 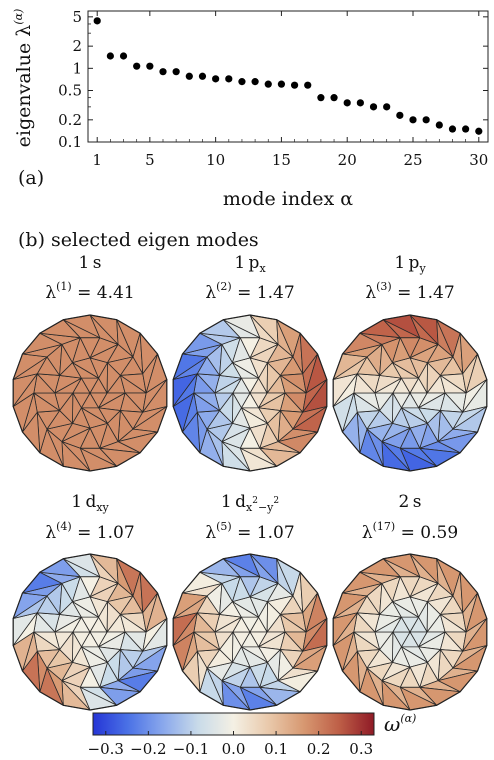 I want to click on mode-eigenvalue: λ(17) = 0.59, so click(x=410, y=531).